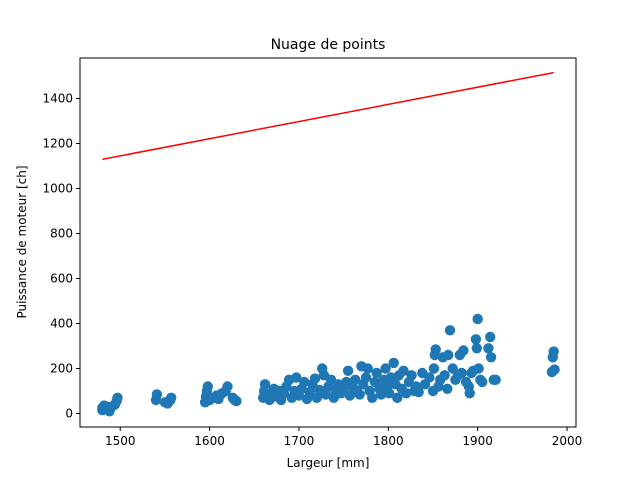 The height and width of the screenshot is (480, 640). I want to click on x-axis: 1500 1600 1700 1800 1900 2000, so click(343, 437).